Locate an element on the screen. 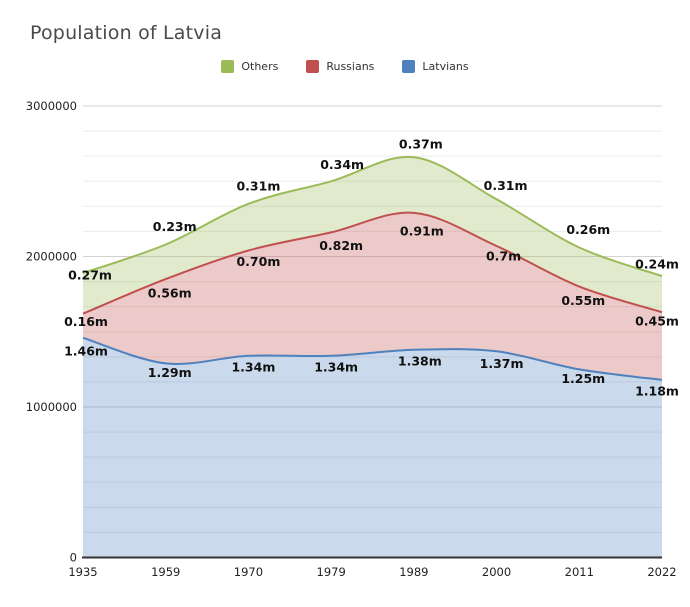  value-label-others: 0.26m is located at coordinates (588, 229).